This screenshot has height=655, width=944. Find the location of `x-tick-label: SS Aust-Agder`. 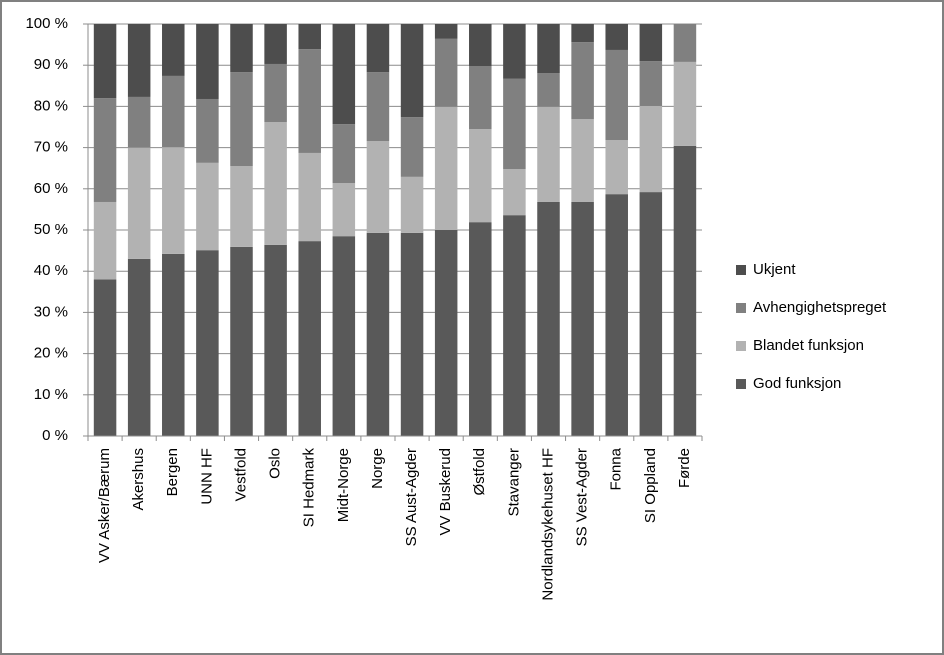

x-tick-label: SS Aust-Agder is located at coordinates (411, 497).